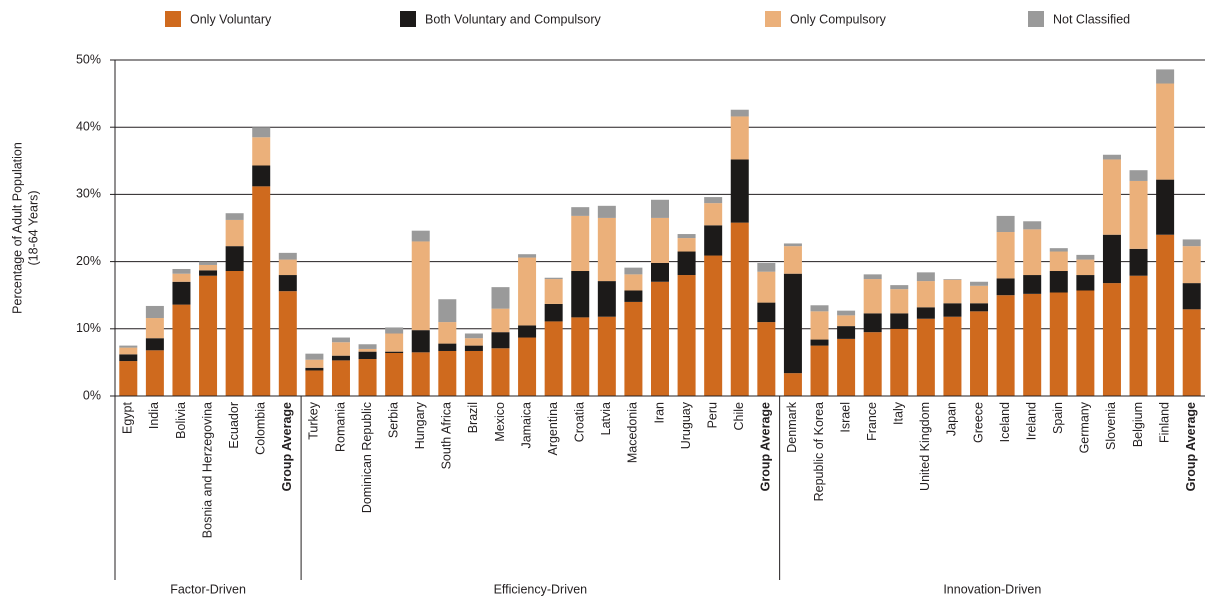 The width and height of the screenshot is (1207, 604). Describe the element at coordinates (553, 429) in the screenshot. I see `x-tick-label: Argentina` at that location.